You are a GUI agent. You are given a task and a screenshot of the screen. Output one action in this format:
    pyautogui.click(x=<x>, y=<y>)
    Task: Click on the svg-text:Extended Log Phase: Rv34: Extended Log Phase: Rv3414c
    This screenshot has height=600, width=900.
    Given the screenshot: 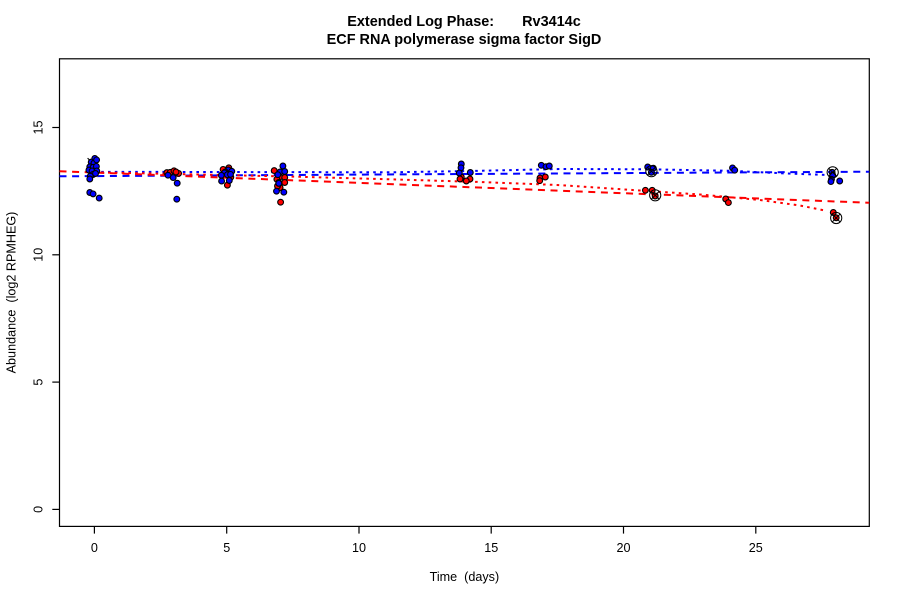 What is the action you would take?
    pyautogui.click(x=464, y=22)
    